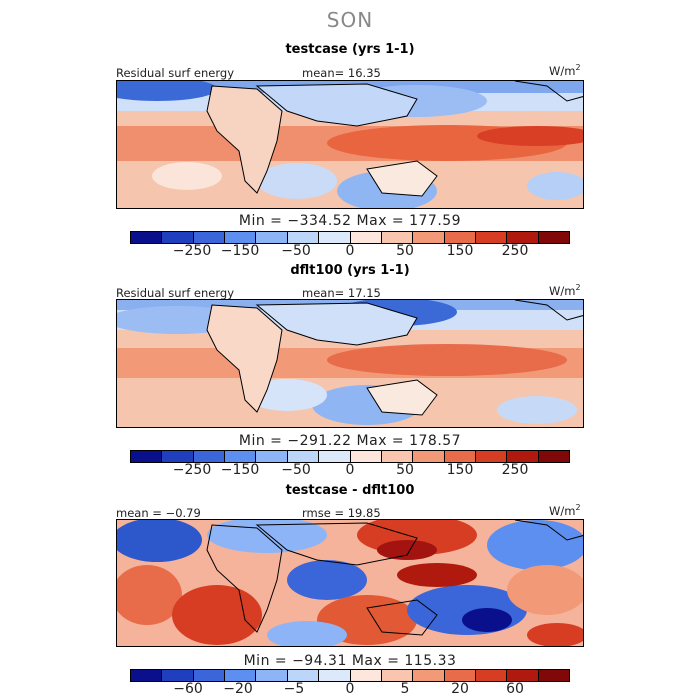 The height and width of the screenshot is (700, 700). Describe the element at coordinates (294, 689) in the screenshot. I see `panel-3-tick-3: −5` at that location.